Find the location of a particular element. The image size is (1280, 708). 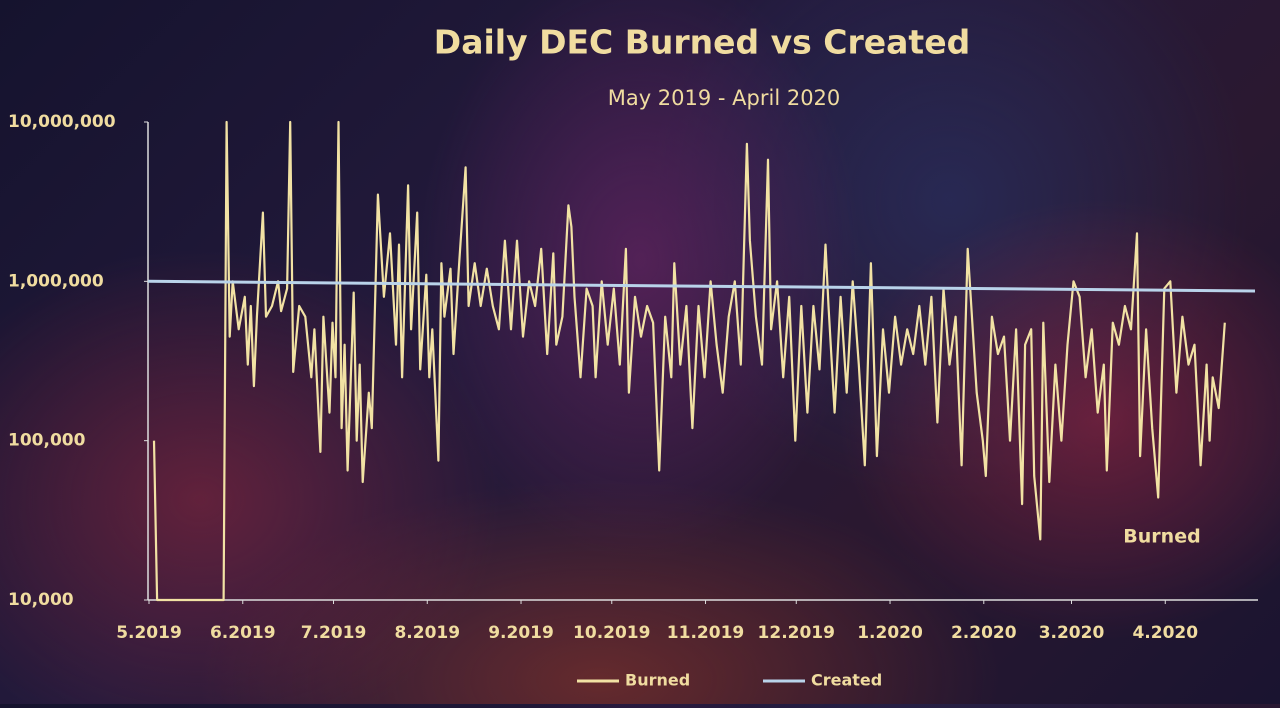

x-tick-label: 9.2019 is located at coordinates (521, 633).